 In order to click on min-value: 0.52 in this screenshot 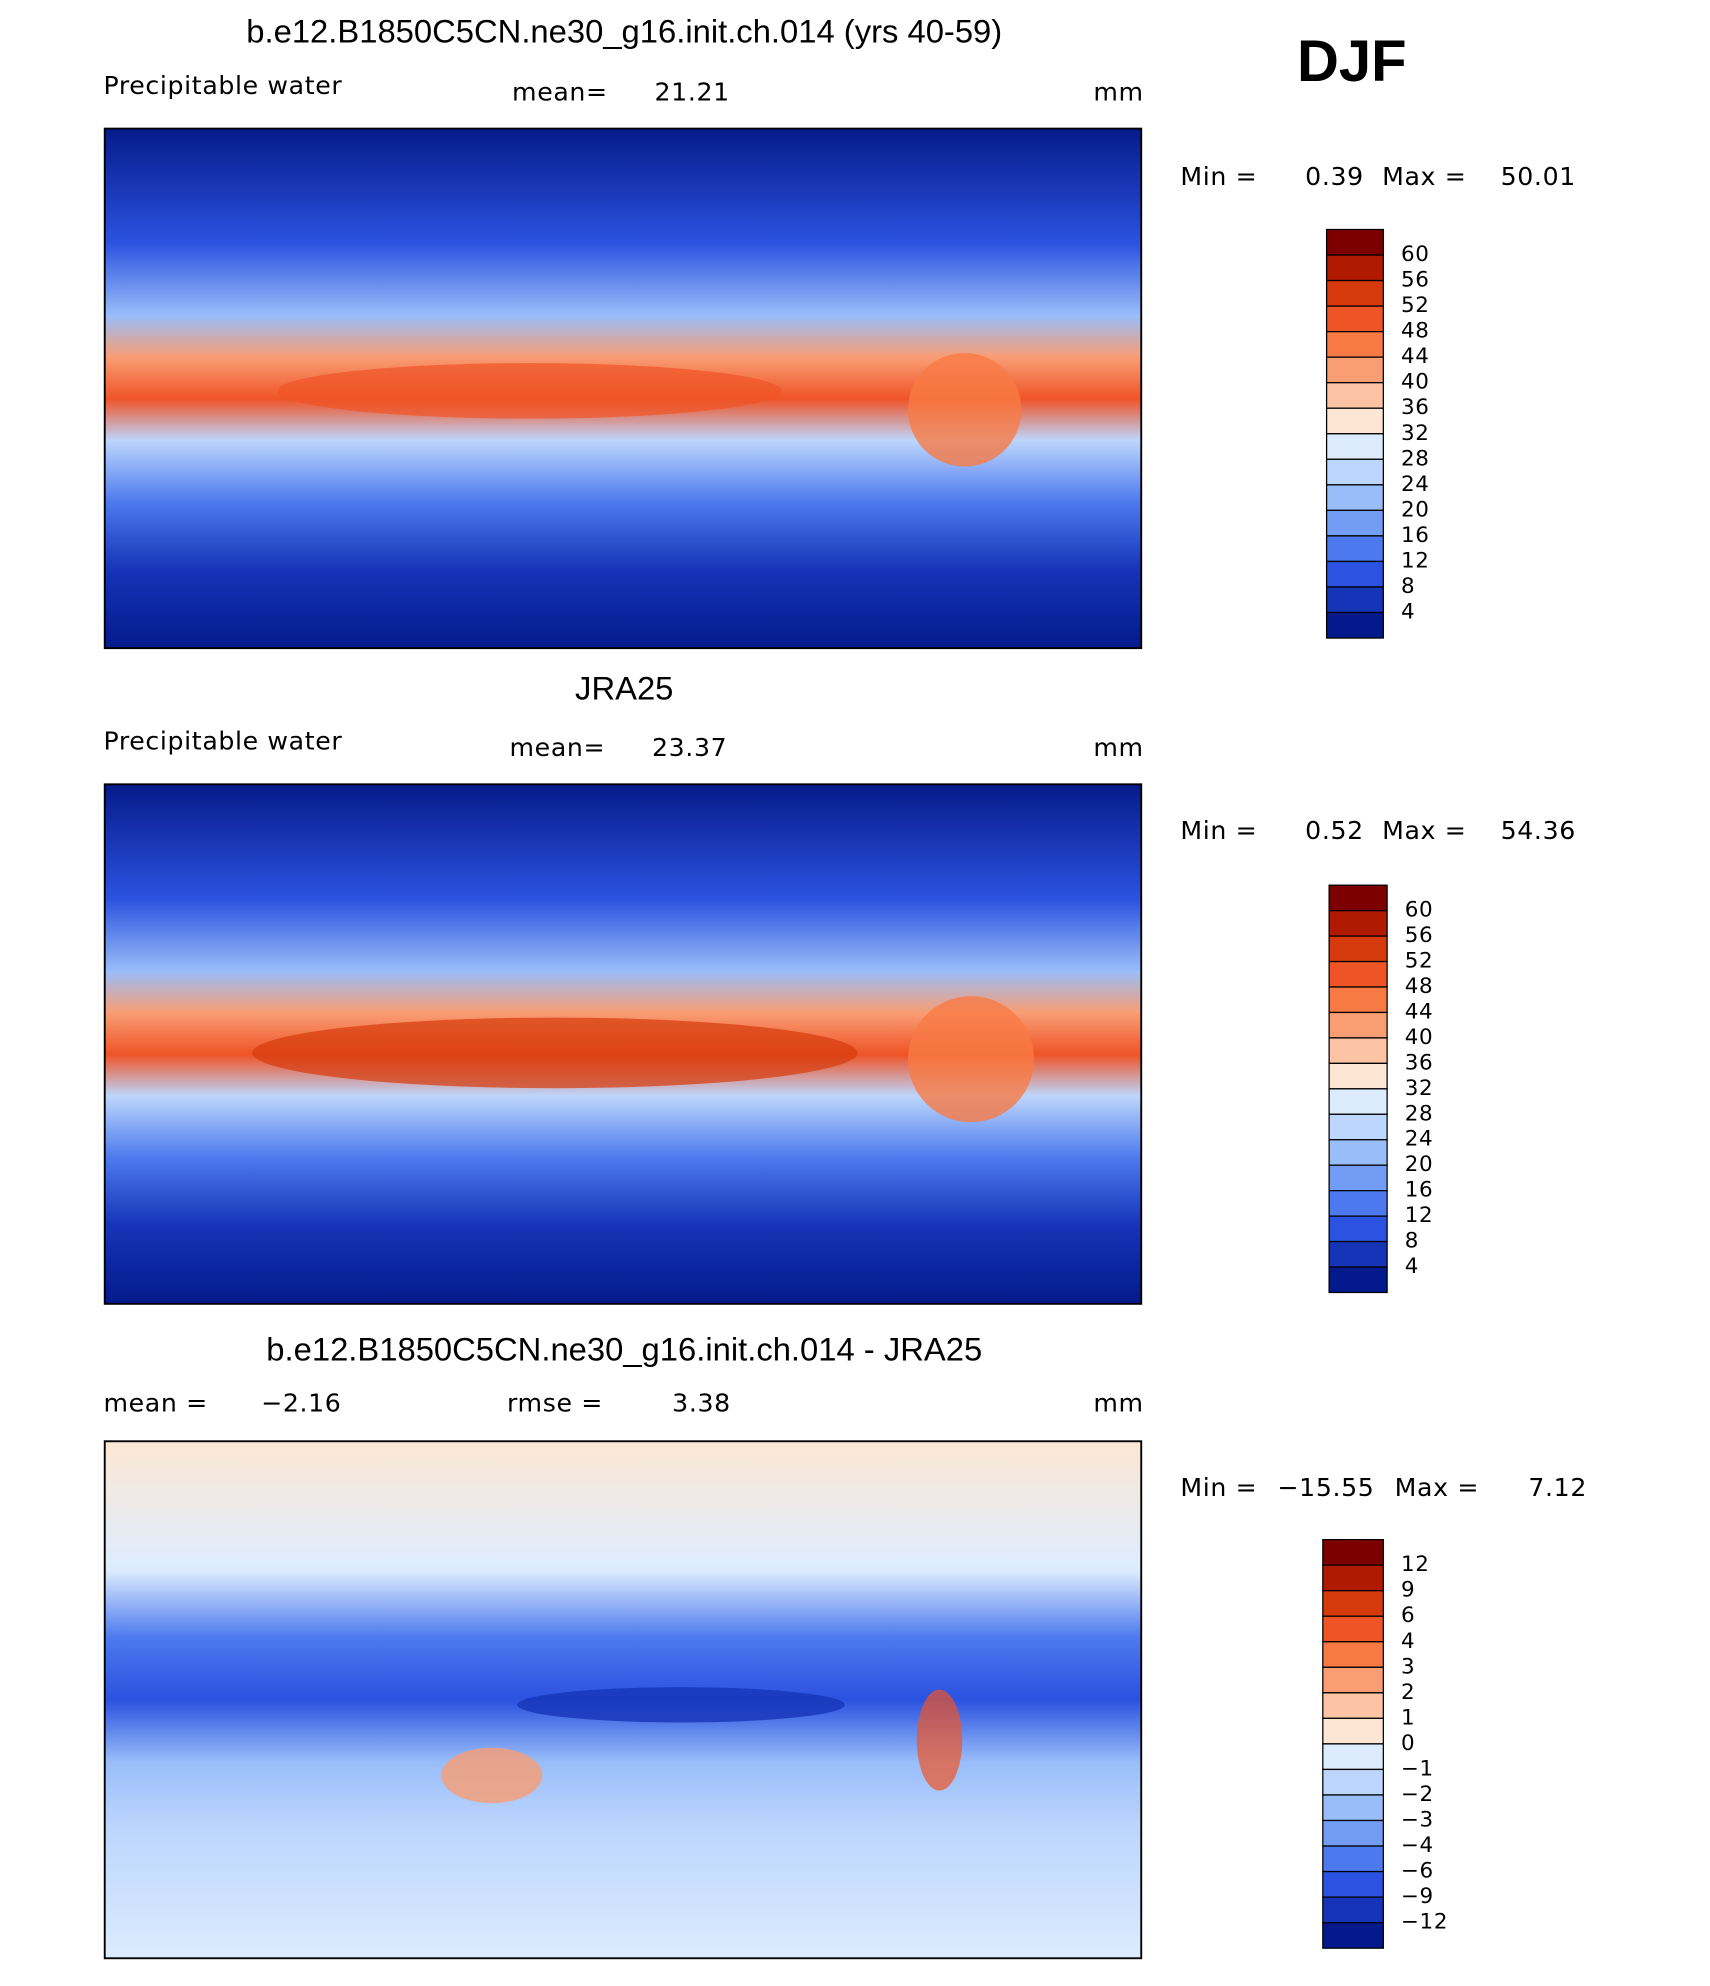, I will do `click(1334, 830)`.